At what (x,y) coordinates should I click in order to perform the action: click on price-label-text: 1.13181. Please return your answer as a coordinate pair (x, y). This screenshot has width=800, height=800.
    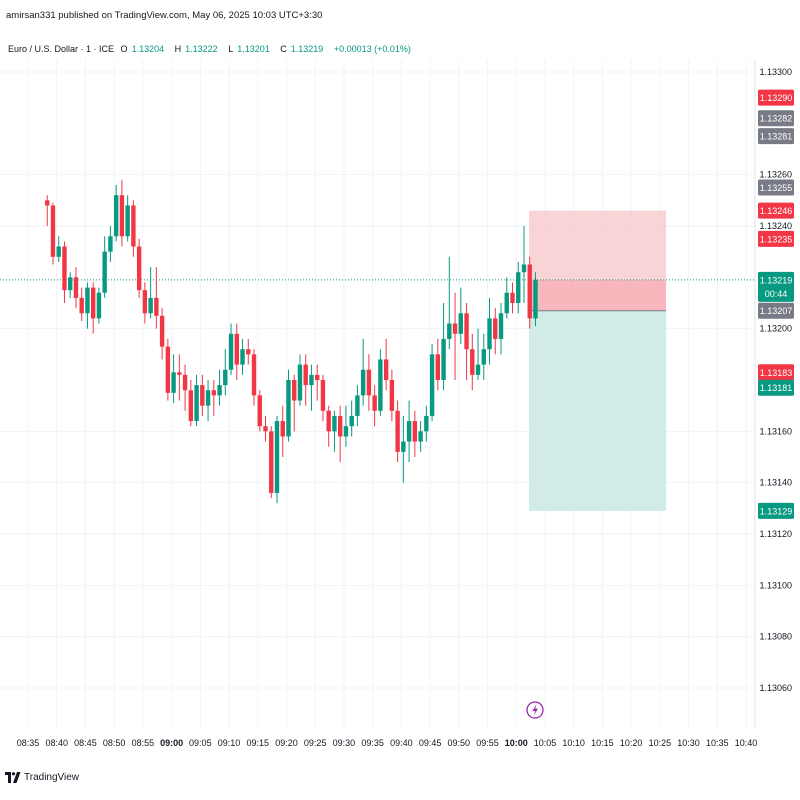
    Looking at the image, I should click on (776, 388).